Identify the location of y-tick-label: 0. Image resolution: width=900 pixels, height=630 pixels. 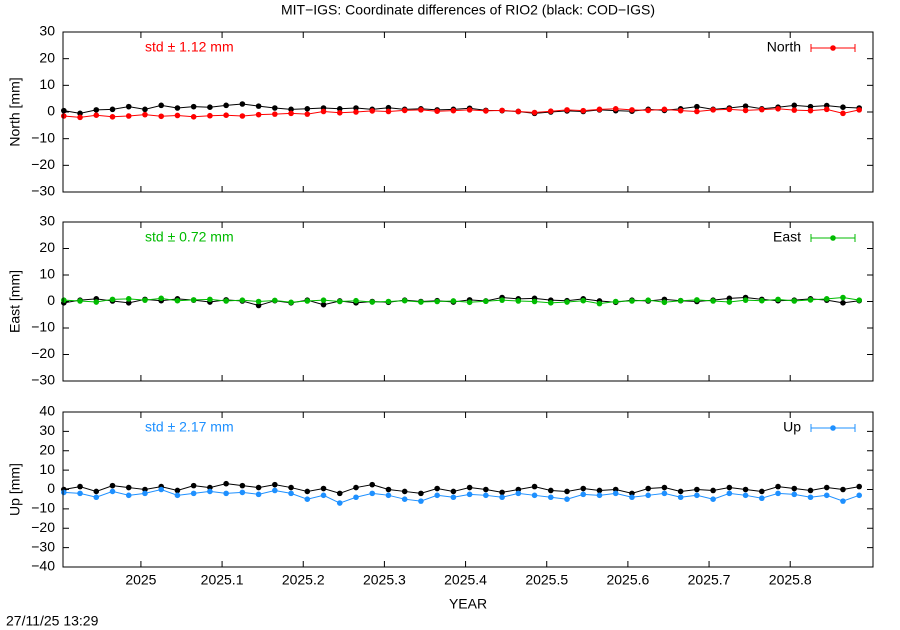
(51, 488).